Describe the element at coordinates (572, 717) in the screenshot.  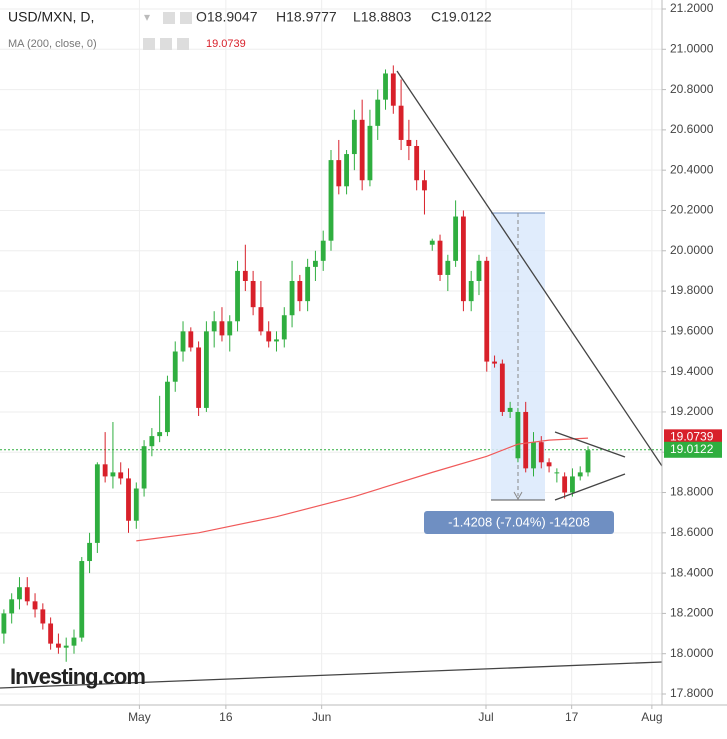
I see `x-tick-label: 17` at that location.